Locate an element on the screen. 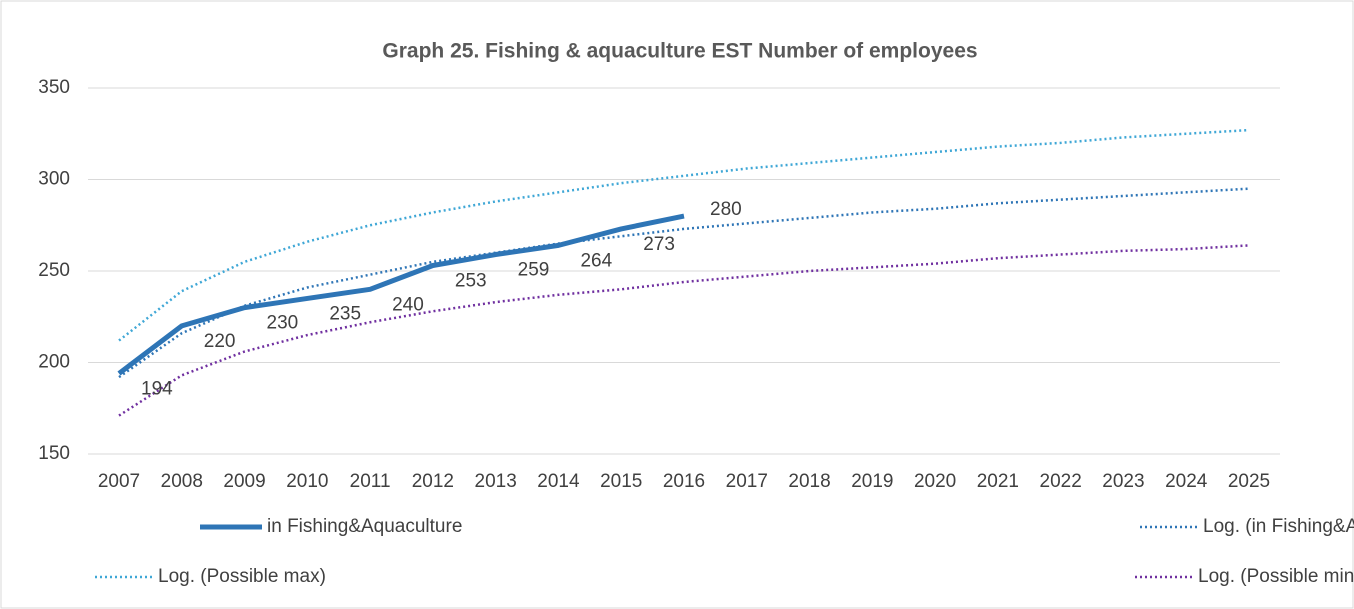  legend-label: Log. (Possible max) is located at coordinates (242, 576).